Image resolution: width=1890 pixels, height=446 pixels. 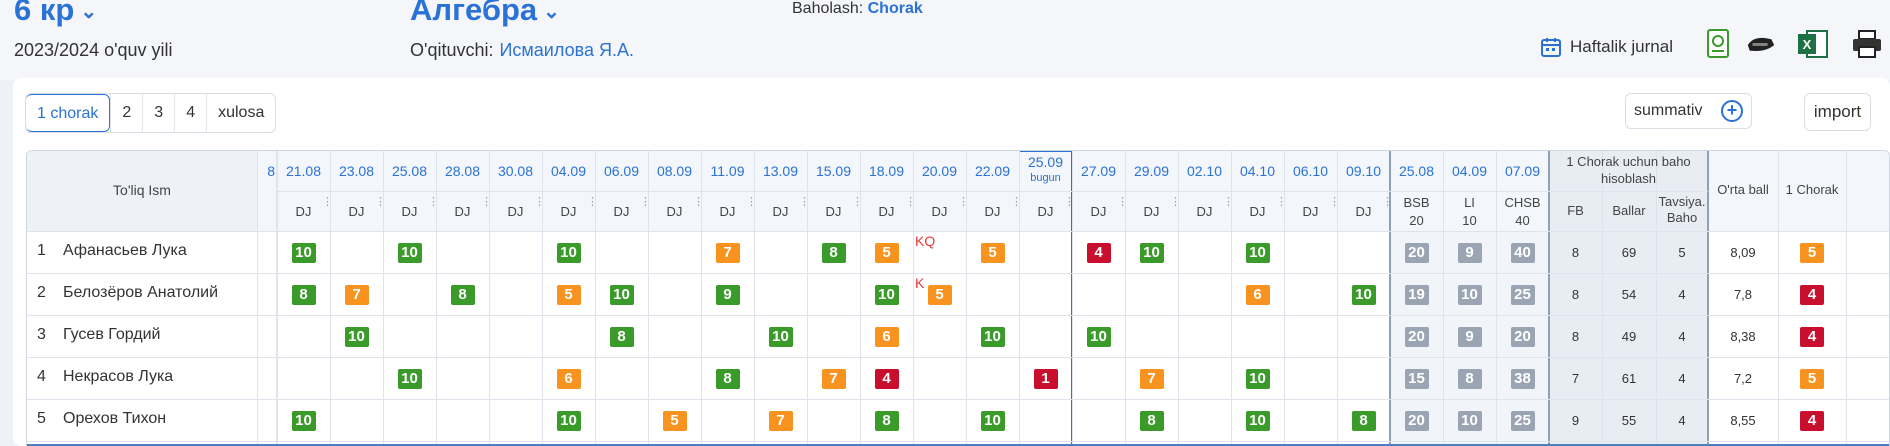 What do you see at coordinates (1522, 253) in the screenshot?
I see `assessment-badge: 40` at bounding box center [1522, 253].